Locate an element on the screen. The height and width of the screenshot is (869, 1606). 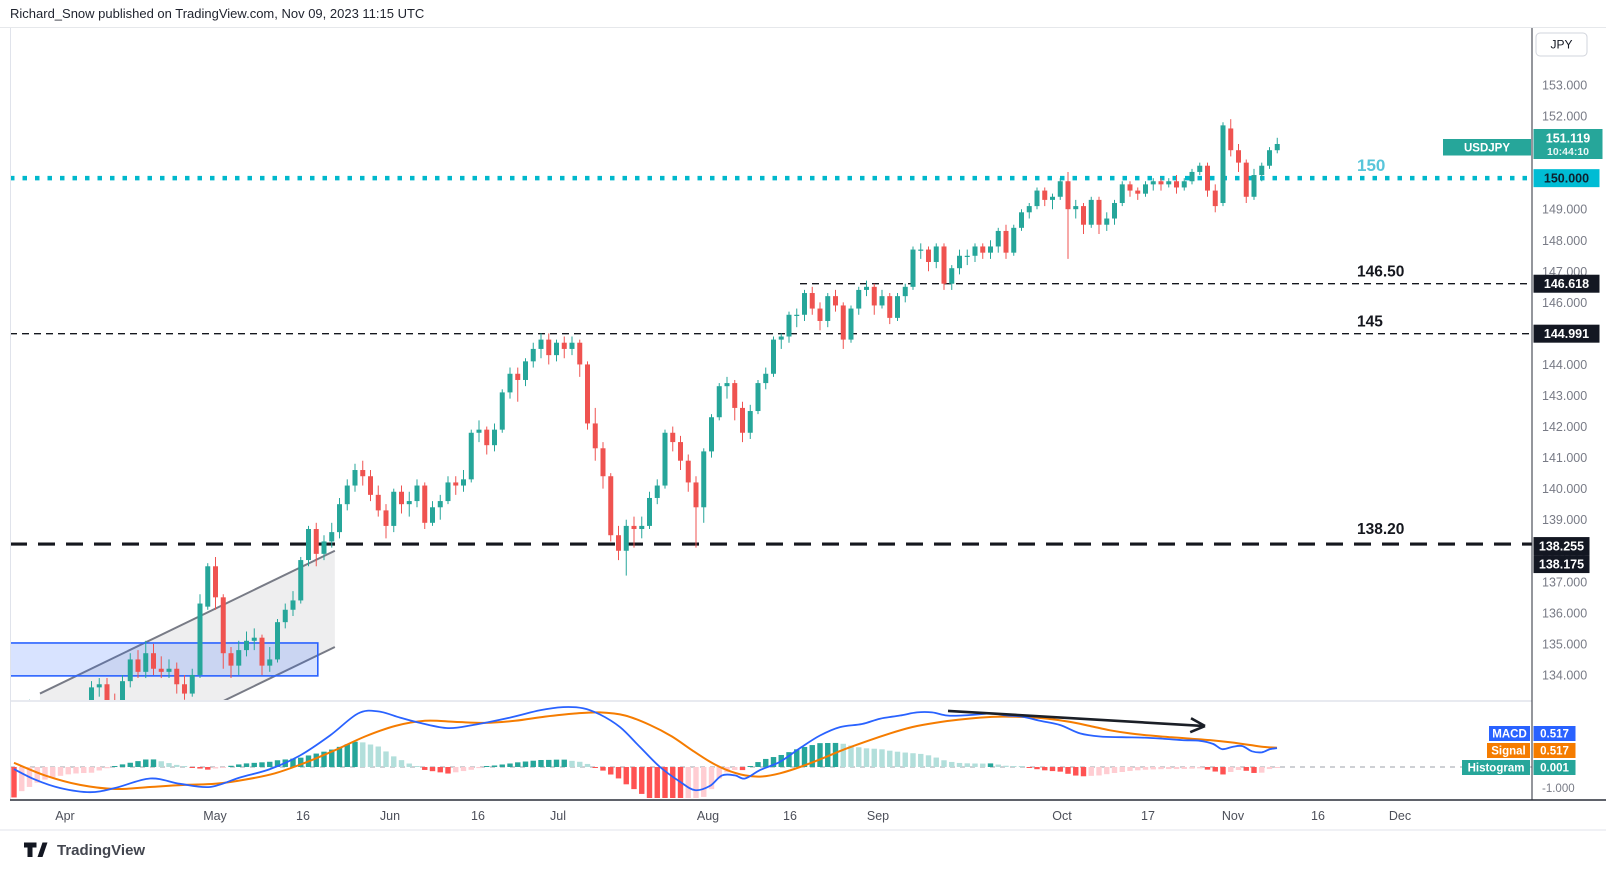
level-floating-labels: 150 146.50 145 138.20 is located at coordinates (1380, 347).